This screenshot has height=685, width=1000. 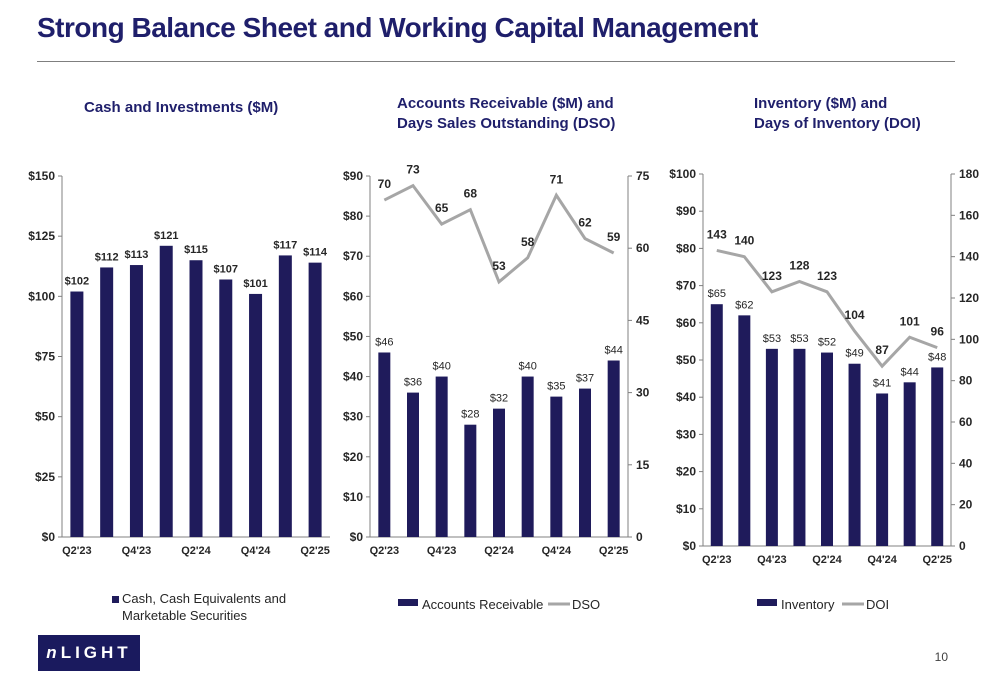 What do you see at coordinates (353, 216) in the screenshot?
I see `ar-left-tick-label: $80` at bounding box center [353, 216].